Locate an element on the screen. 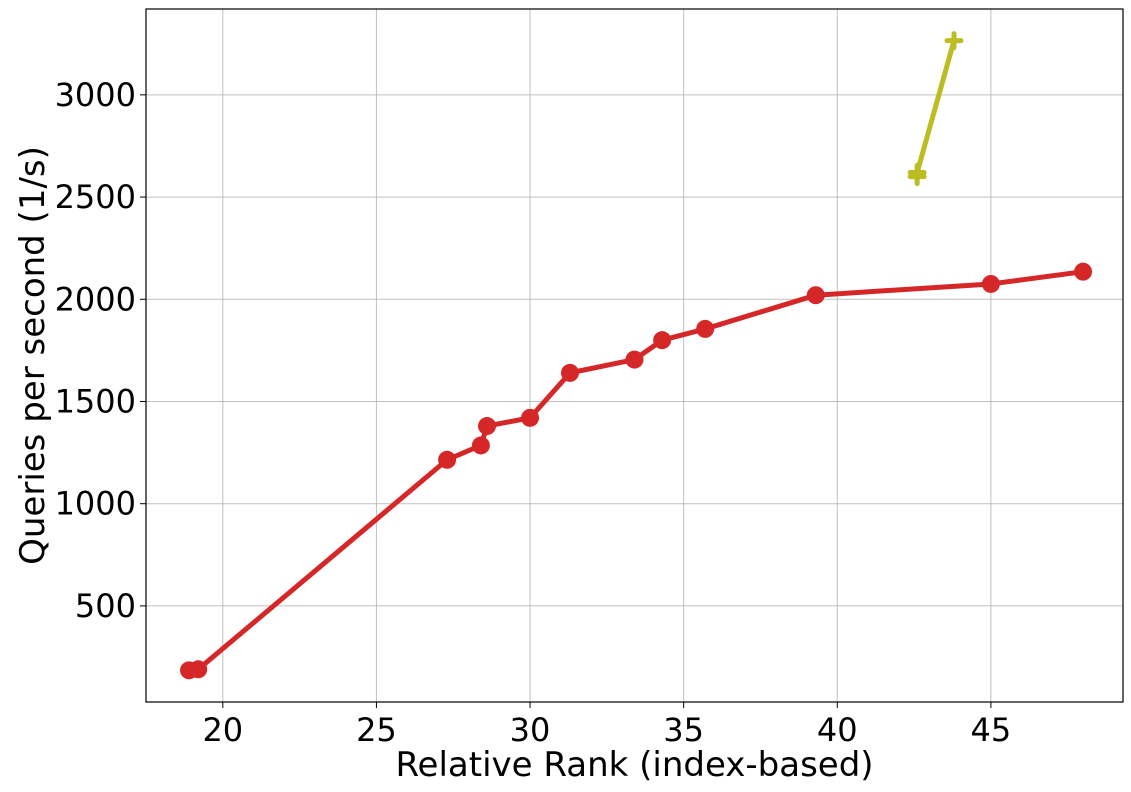 The image size is (1131, 792). series-line is located at coordinates (935, 109).